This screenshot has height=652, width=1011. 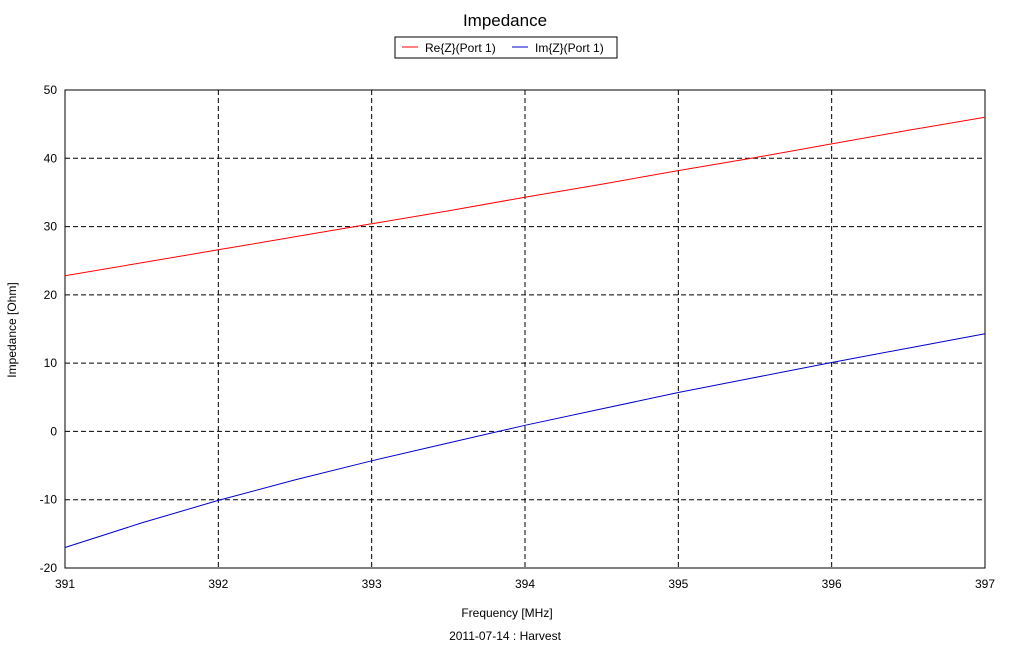 I want to click on y-axis-label: Impedance [Ohm], so click(x=12, y=329).